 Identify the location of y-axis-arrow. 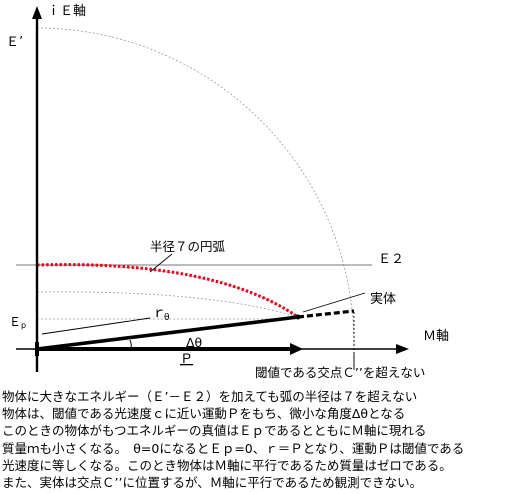
(37, 12).